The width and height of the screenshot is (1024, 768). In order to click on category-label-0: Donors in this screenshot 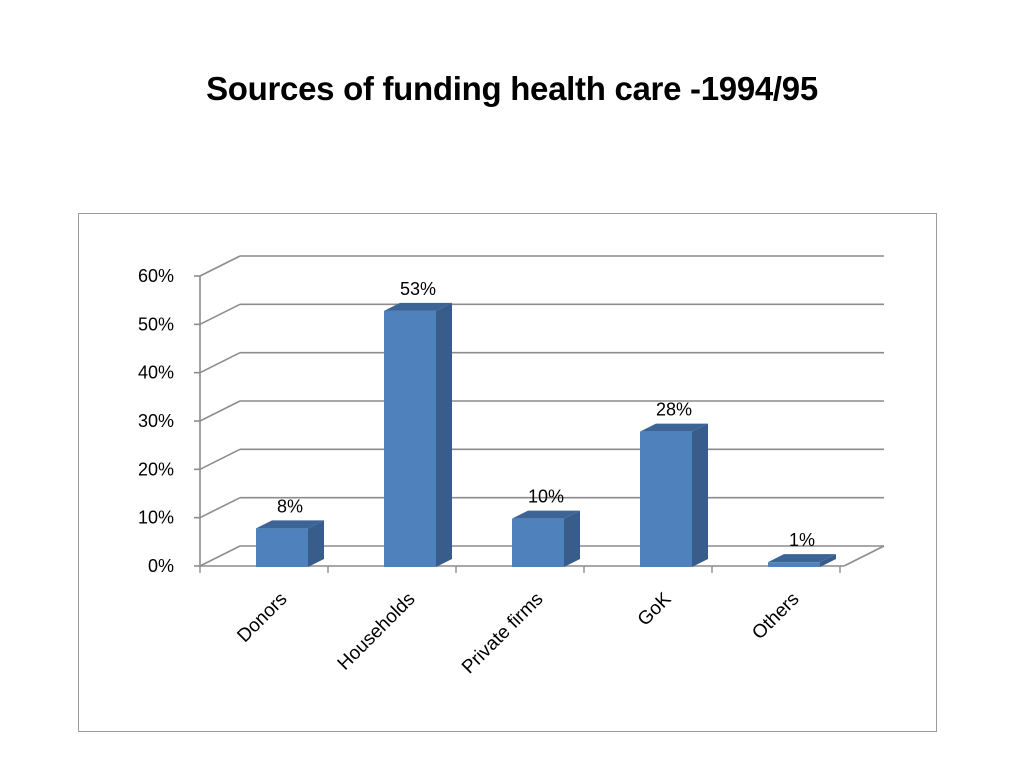, I will do `click(262, 618)`.